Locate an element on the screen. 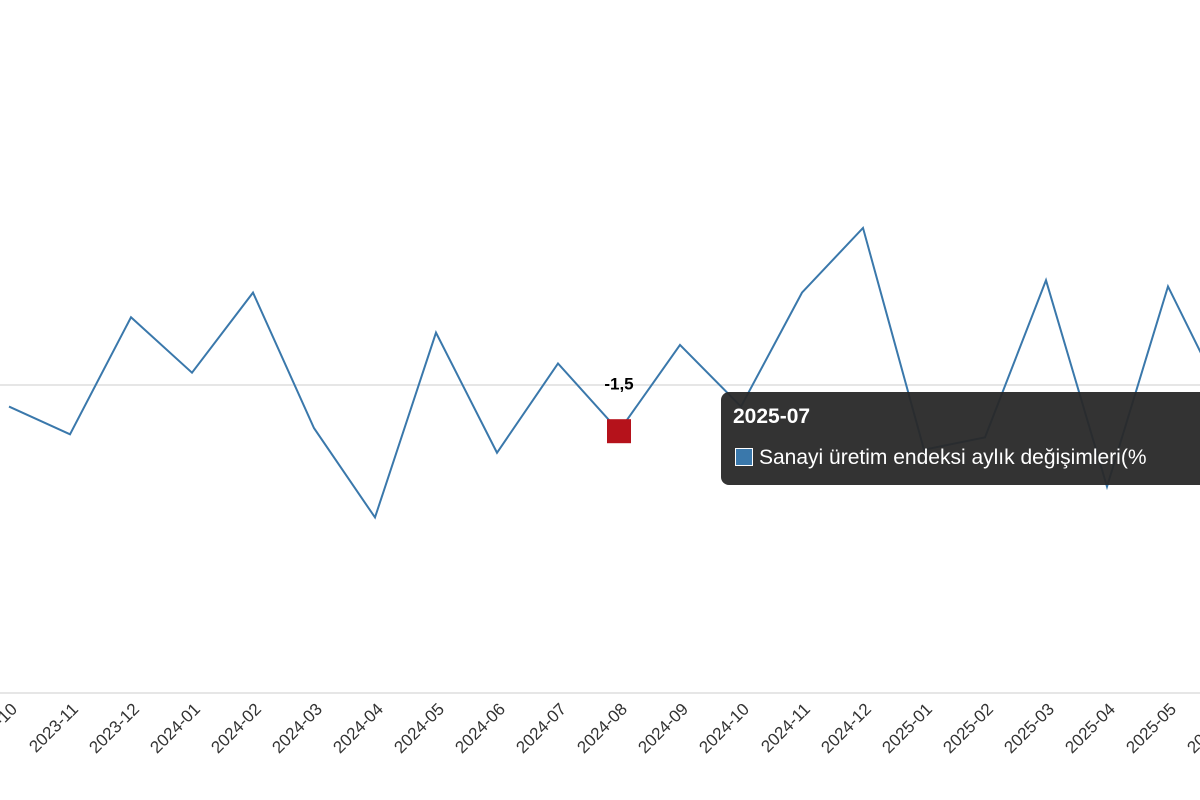  x-tick-label: 2024-12 is located at coordinates (846, 729).